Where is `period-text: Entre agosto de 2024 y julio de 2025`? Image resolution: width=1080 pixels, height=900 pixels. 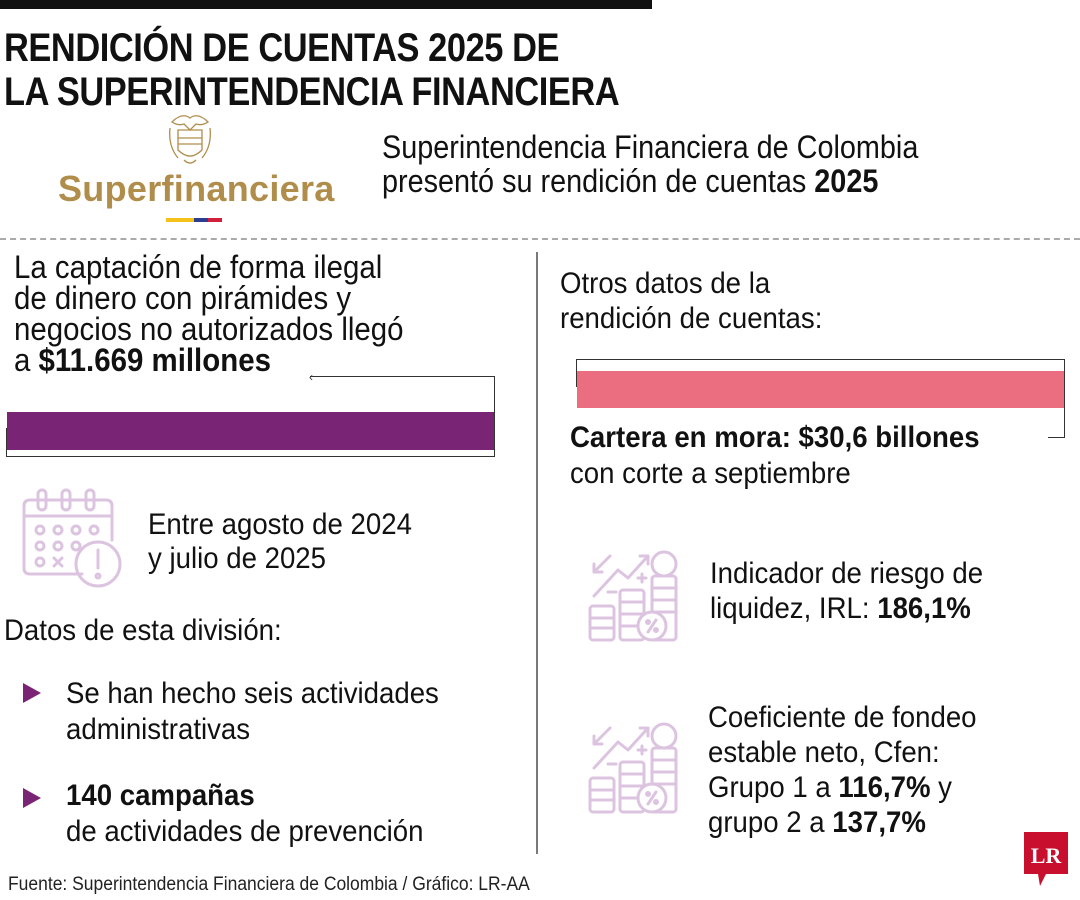
period-text: Entre agosto de 2024 y julio de 2025 is located at coordinates (280, 542).